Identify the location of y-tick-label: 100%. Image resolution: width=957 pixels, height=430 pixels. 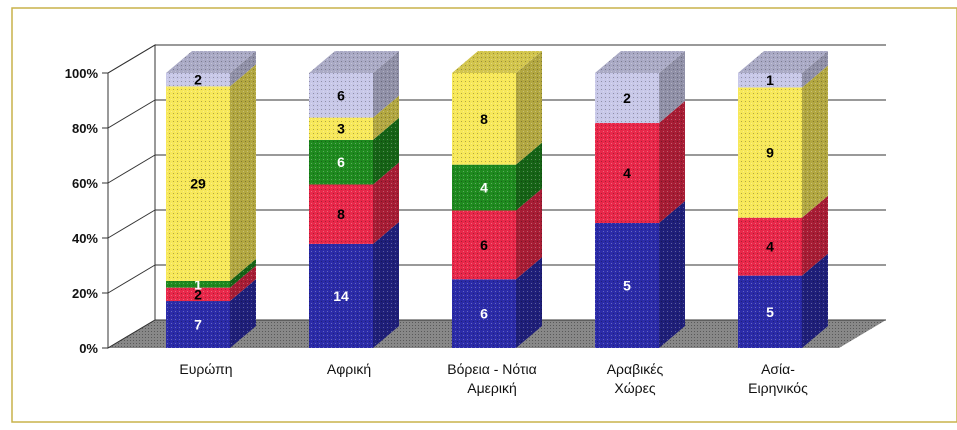
(82, 73).